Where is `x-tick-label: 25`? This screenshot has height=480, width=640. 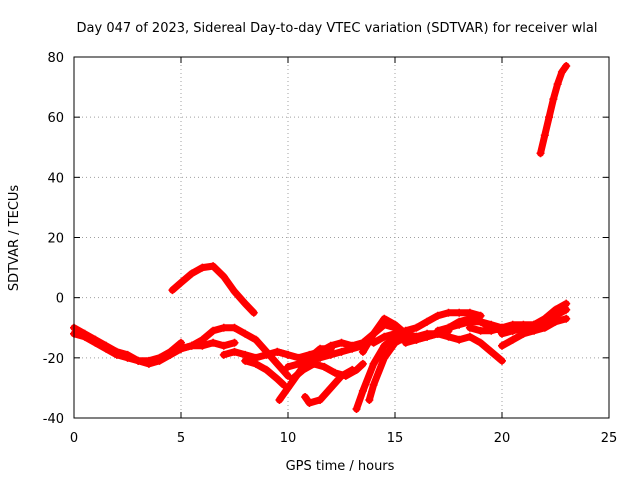 x-tick-label: 25 is located at coordinates (609, 438).